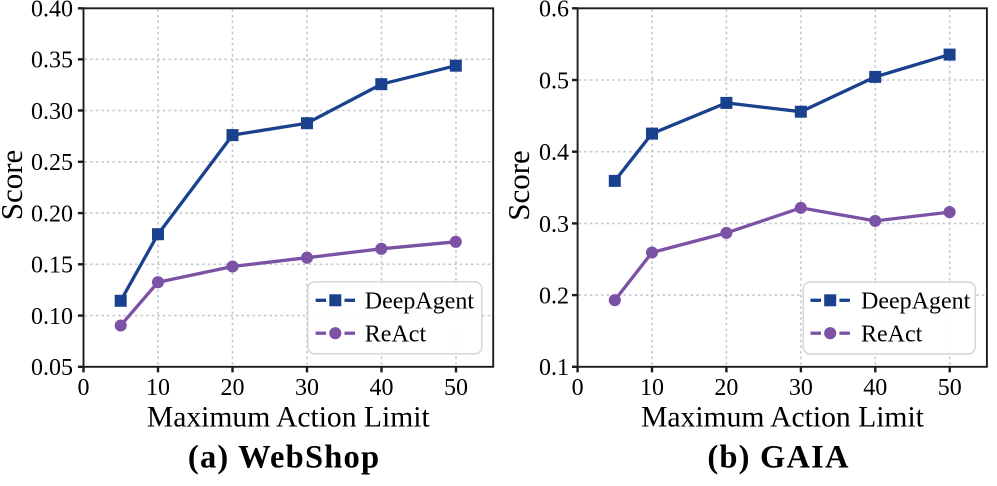 This screenshot has height=486, width=997. I want to click on svg-text: 0.05, so click(52, 368).